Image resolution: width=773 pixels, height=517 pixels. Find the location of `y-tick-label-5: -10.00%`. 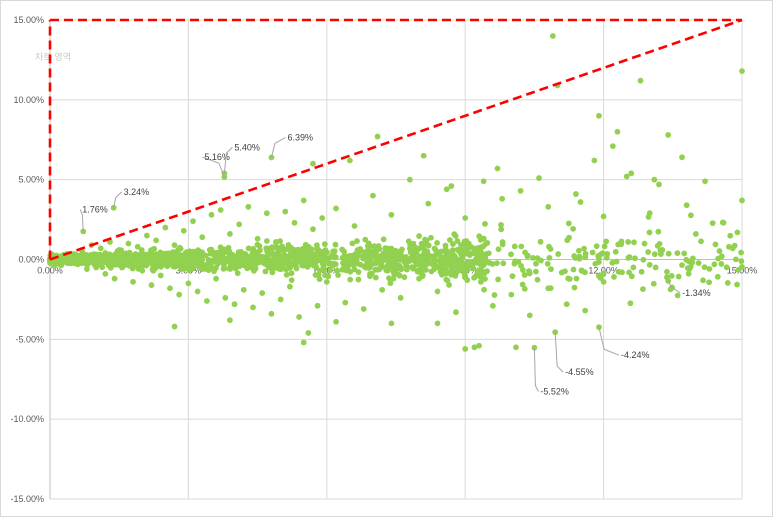

y-tick-label-5: -10.00% is located at coordinates (27, 419).